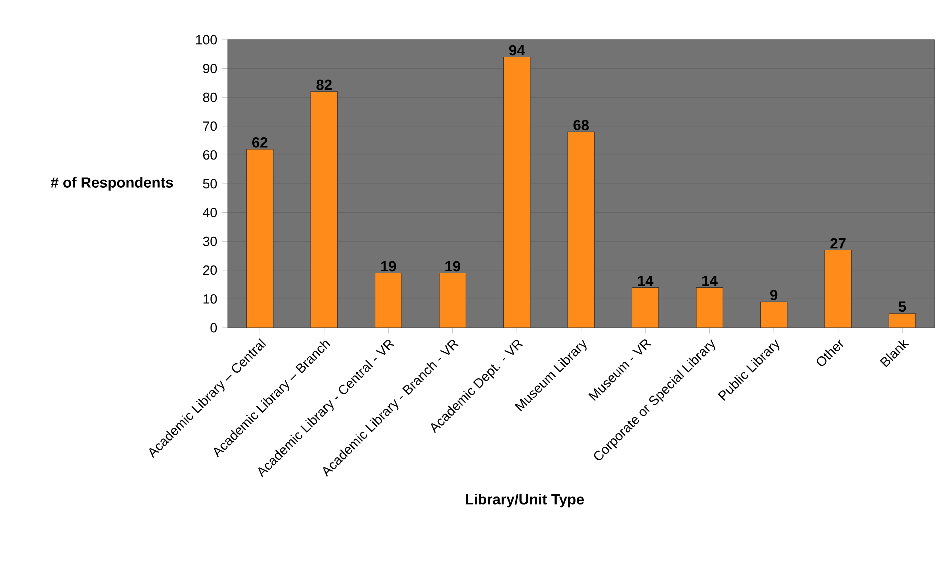  I want to click on y-tick-label: 20, so click(210, 271).